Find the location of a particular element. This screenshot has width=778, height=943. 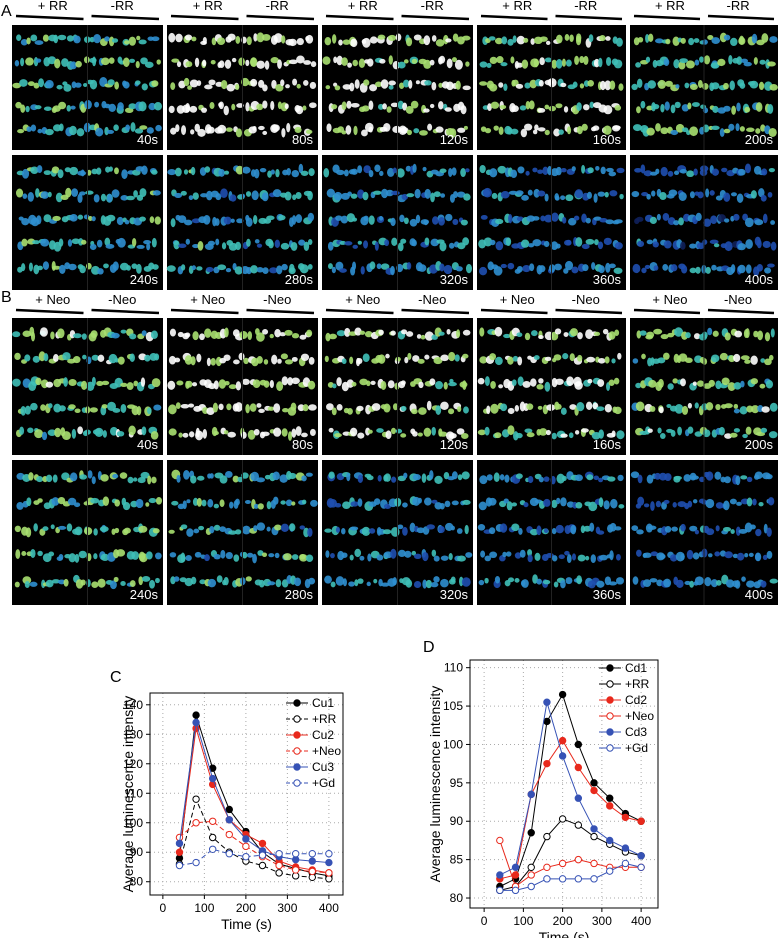

time-label: 120s is located at coordinates (454, 139).